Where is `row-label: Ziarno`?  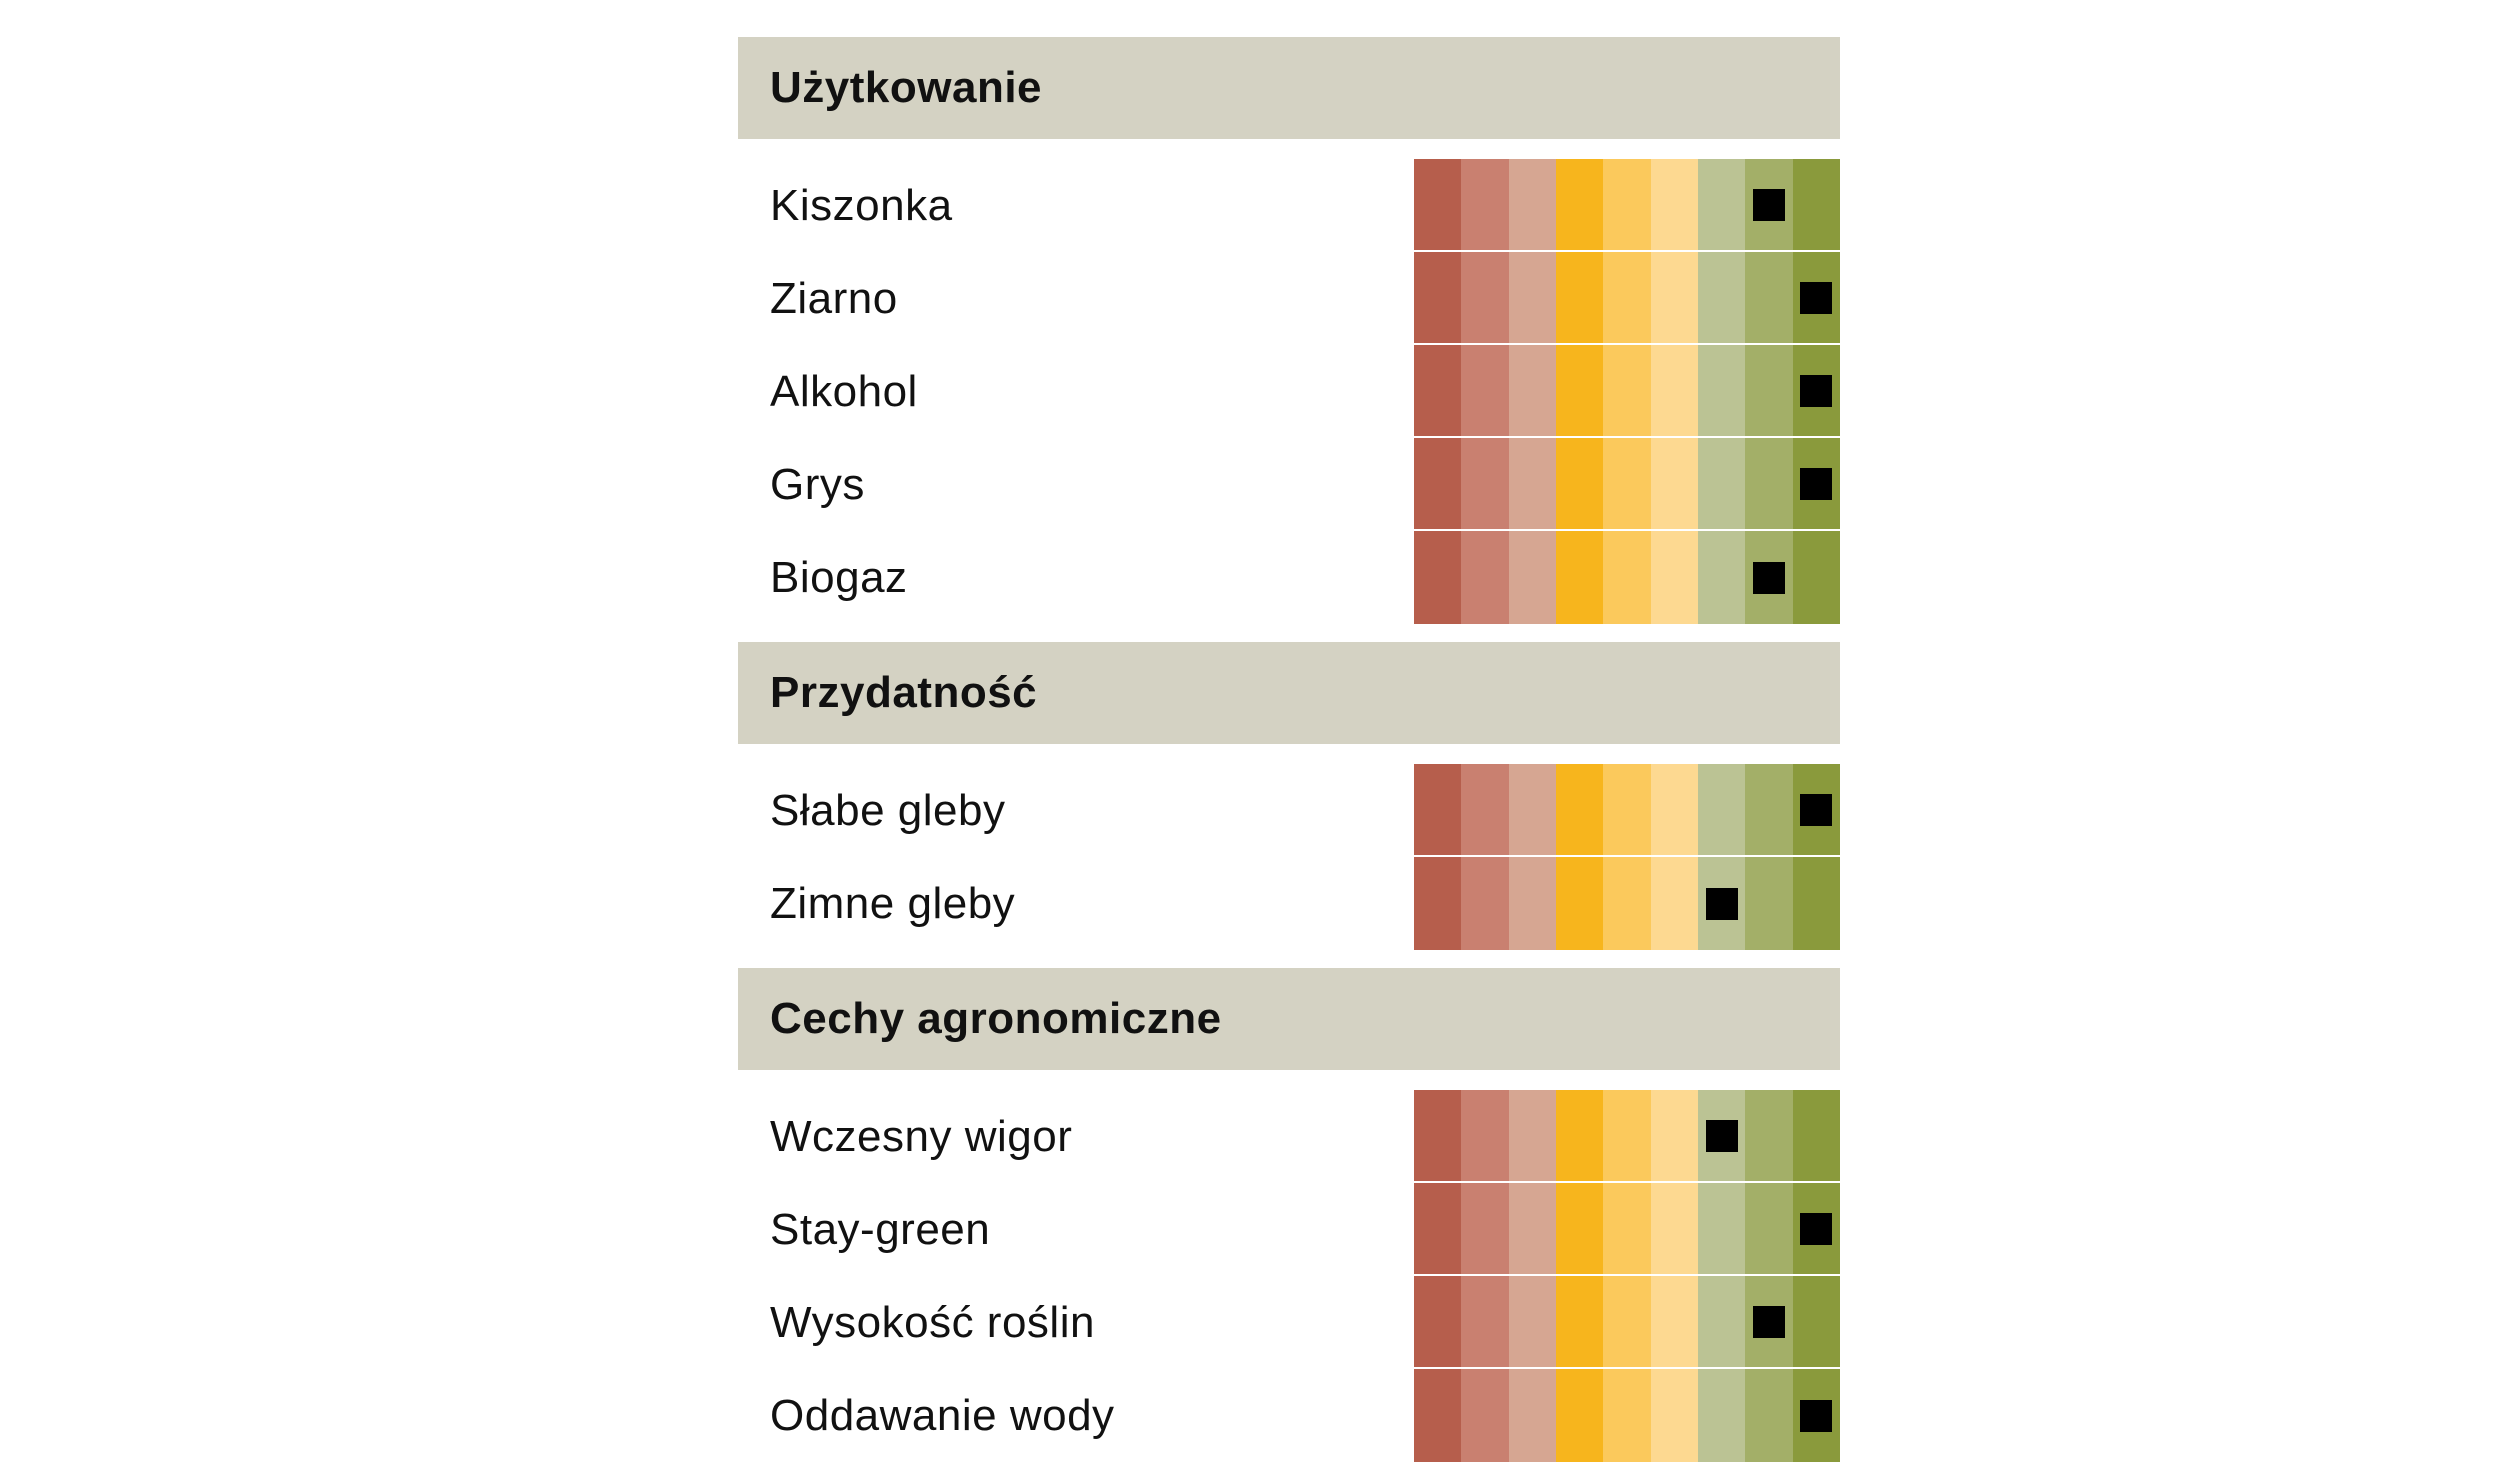
row-label: Ziarno is located at coordinates (834, 298).